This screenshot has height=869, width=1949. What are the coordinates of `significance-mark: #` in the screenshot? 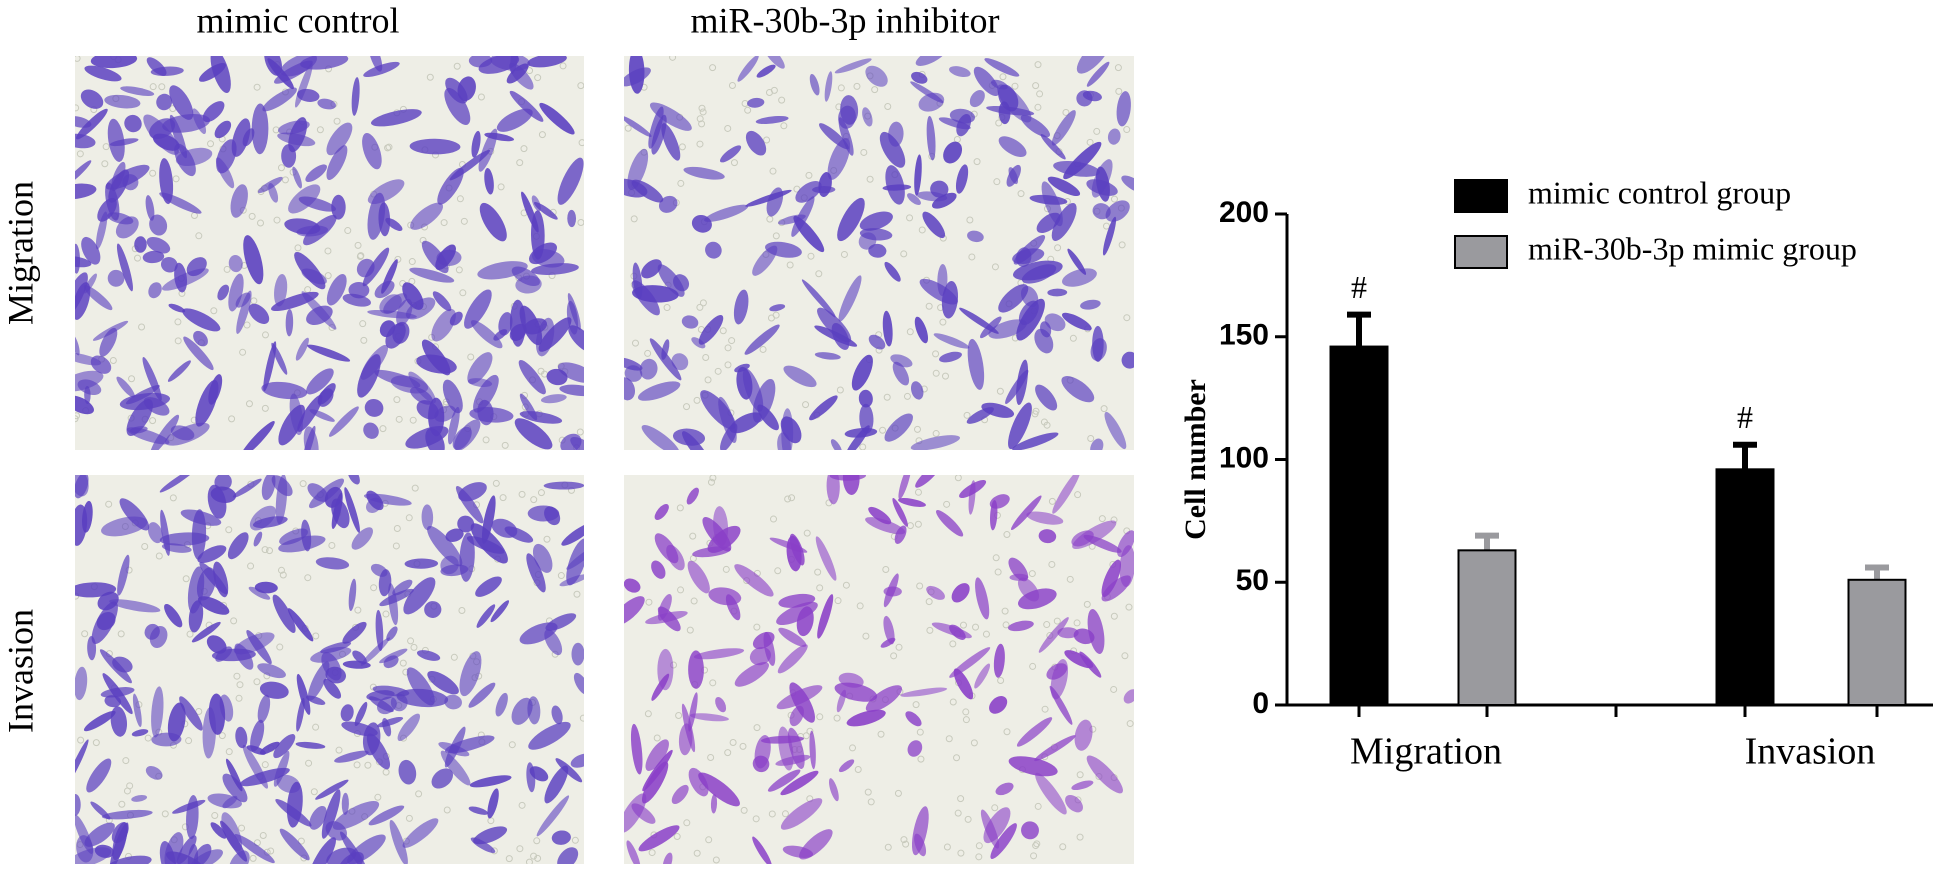 It's located at (1745, 417).